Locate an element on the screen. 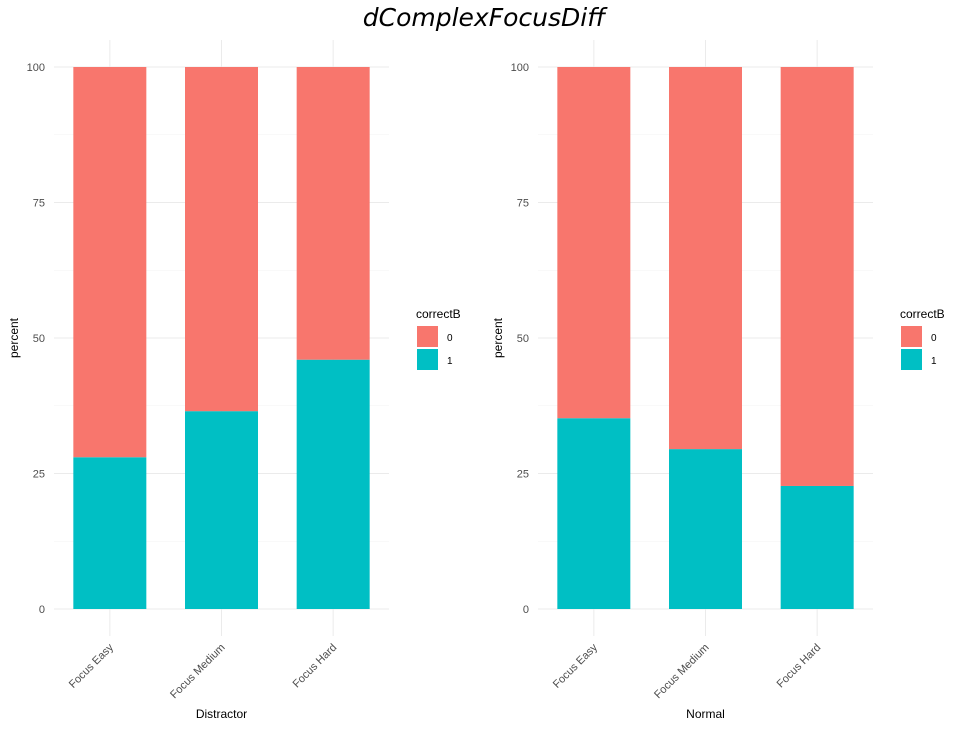  x-axis-title: Normal is located at coordinates (705, 714).